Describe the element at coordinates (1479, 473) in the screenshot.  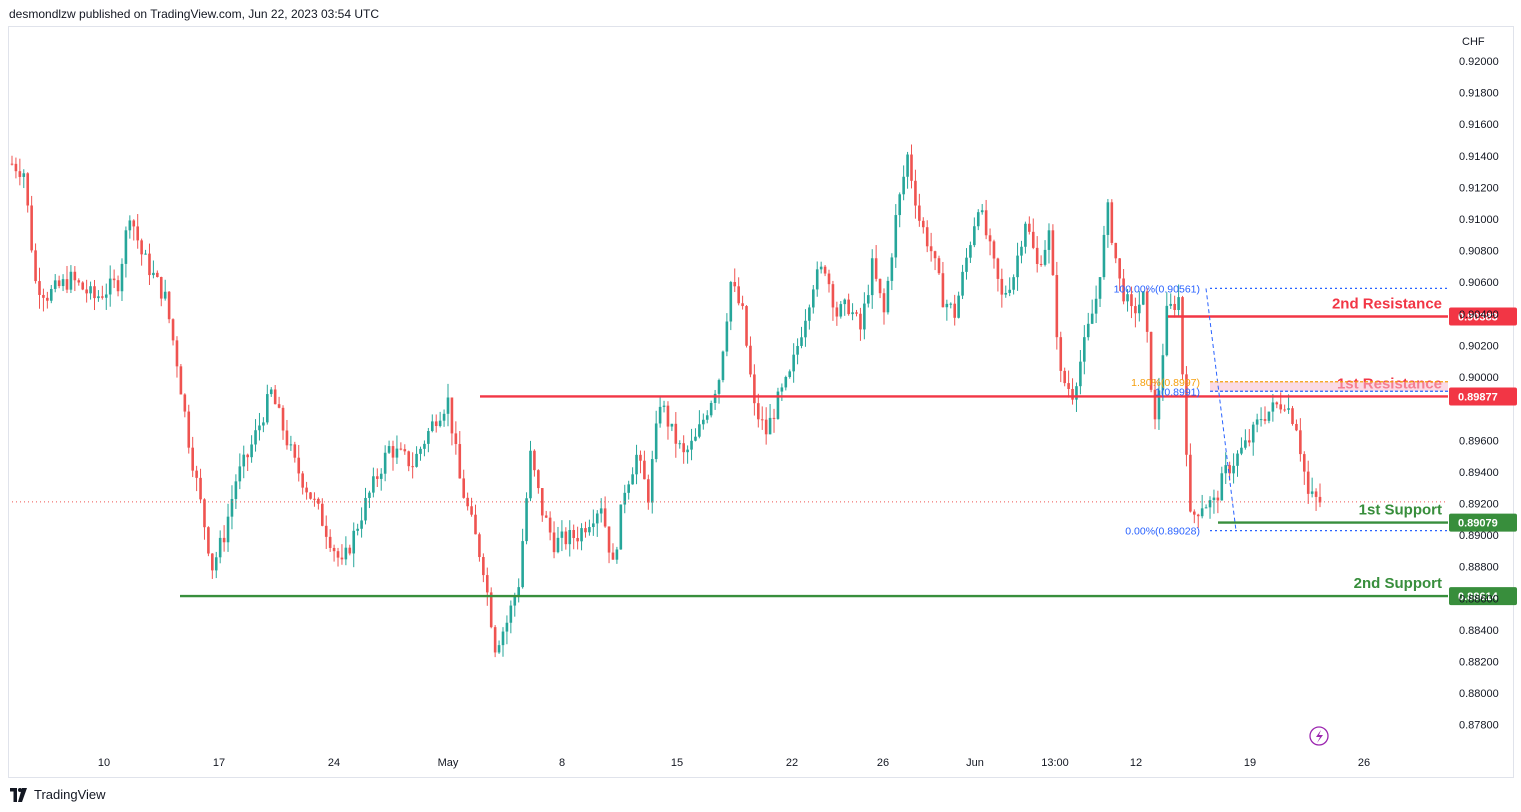
I see `price-tick-label: 0.89400` at that location.